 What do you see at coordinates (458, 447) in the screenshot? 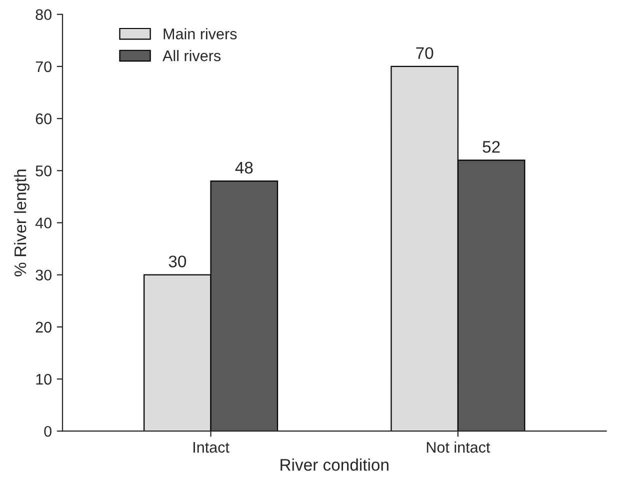
I see `x-tick-label: Not intact` at bounding box center [458, 447].